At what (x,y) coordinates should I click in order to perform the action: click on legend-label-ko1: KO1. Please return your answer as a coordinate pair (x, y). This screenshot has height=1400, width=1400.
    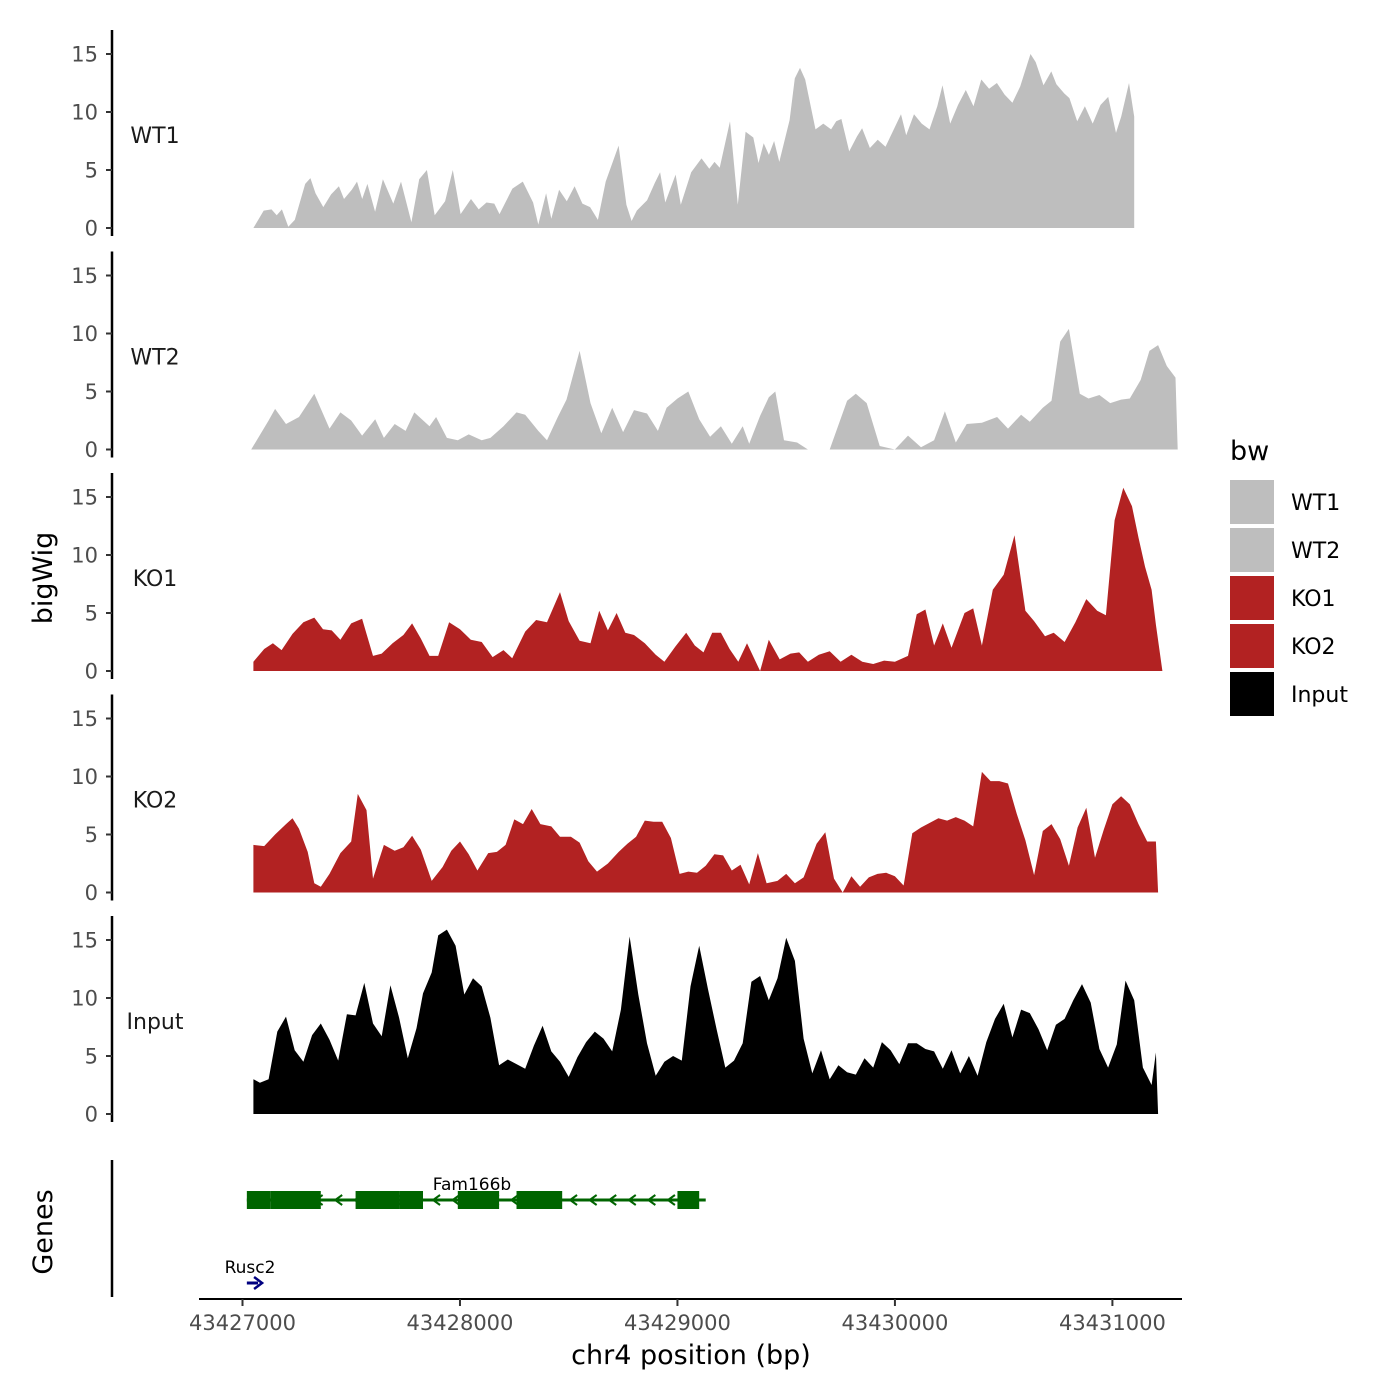
    Looking at the image, I should click on (1313, 599).